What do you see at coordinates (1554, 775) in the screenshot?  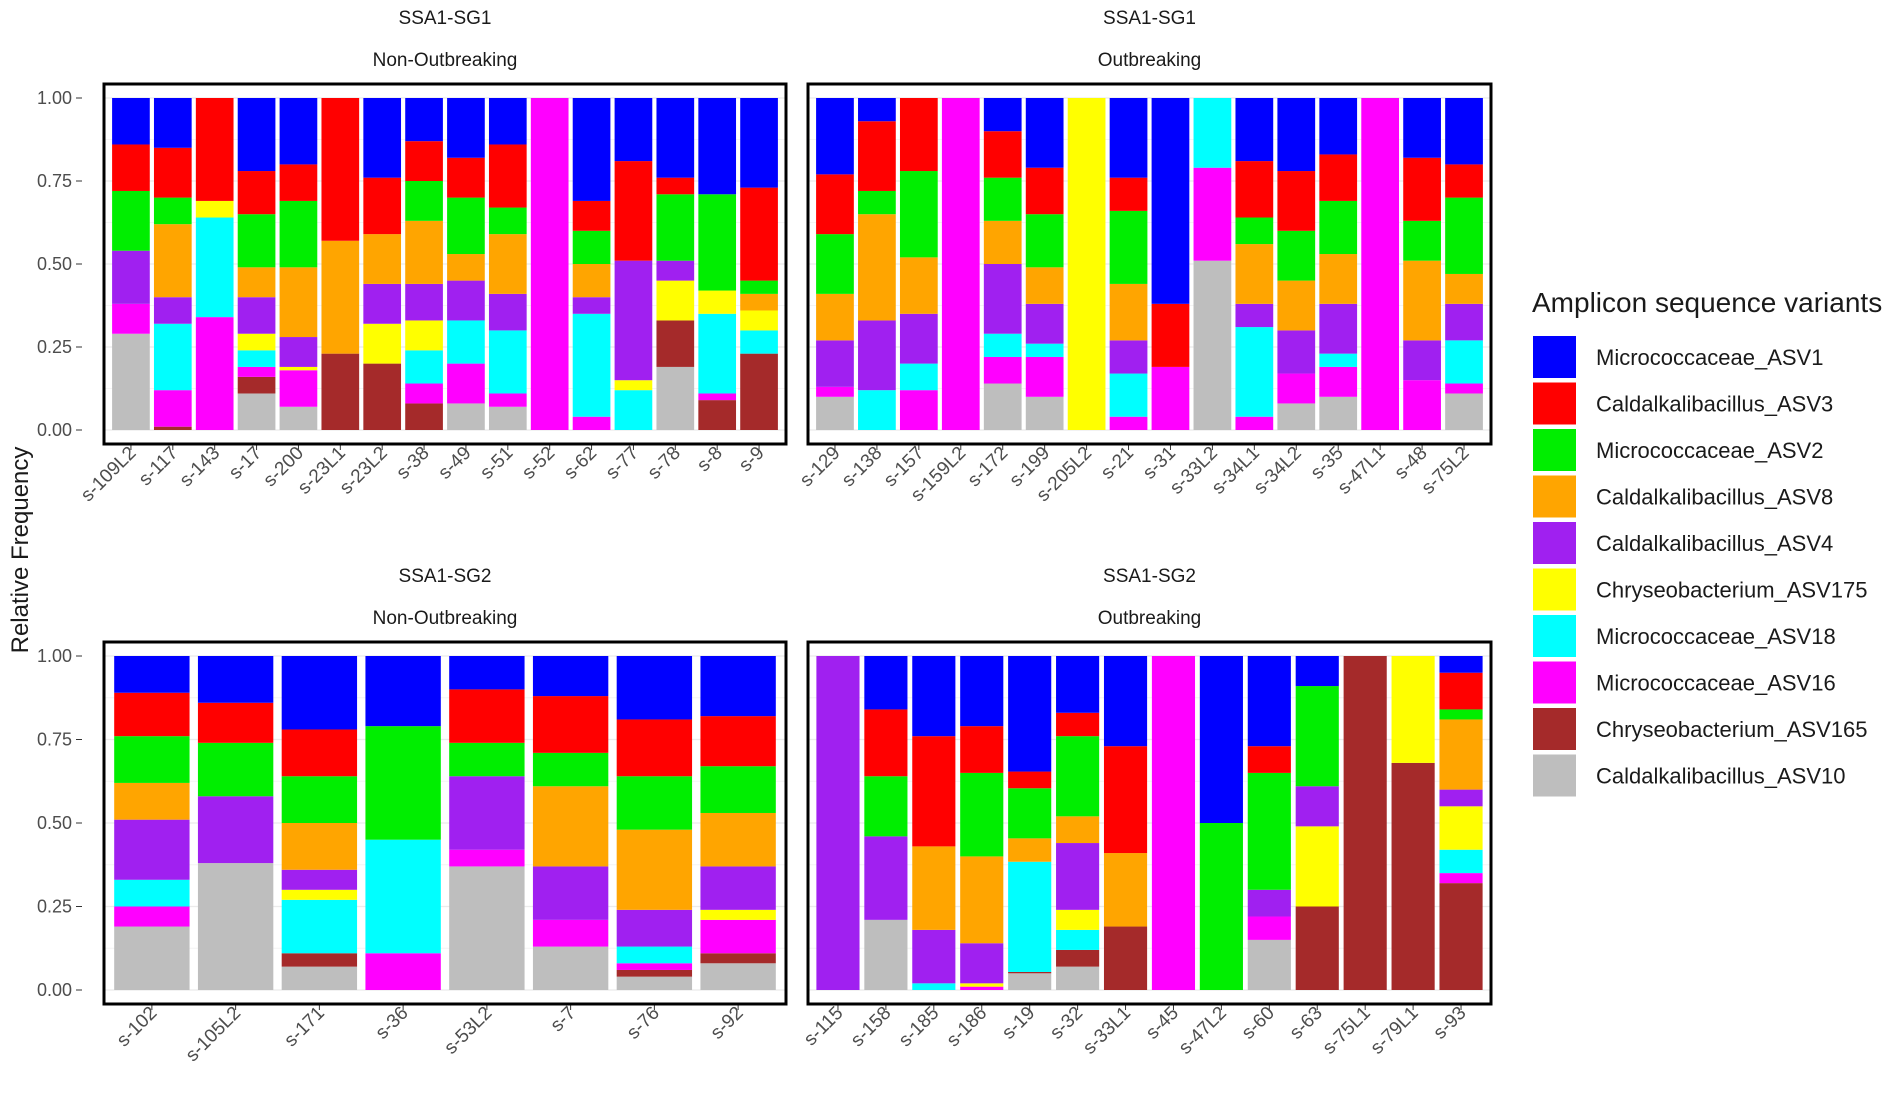 I see `legend-swatch` at bounding box center [1554, 775].